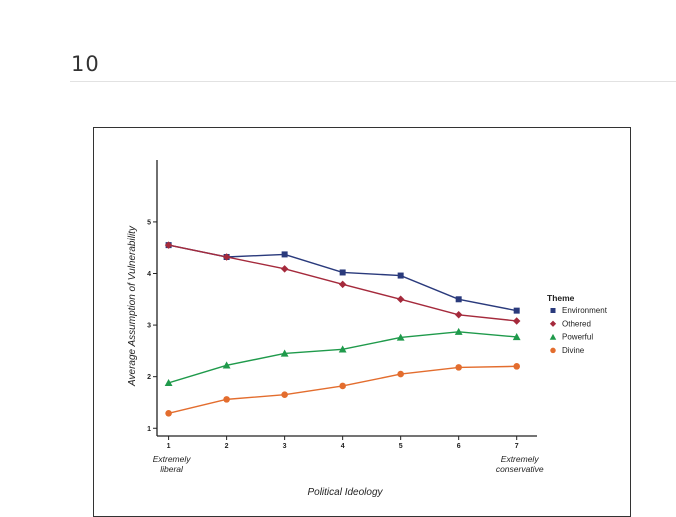  Describe the element at coordinates (169, 446) in the screenshot. I see `x-tick-label: 1` at that location.